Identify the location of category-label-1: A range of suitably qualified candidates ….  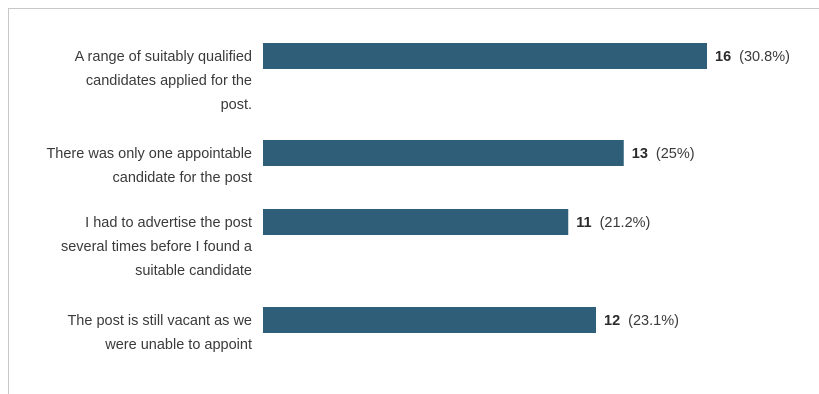
(163, 81).